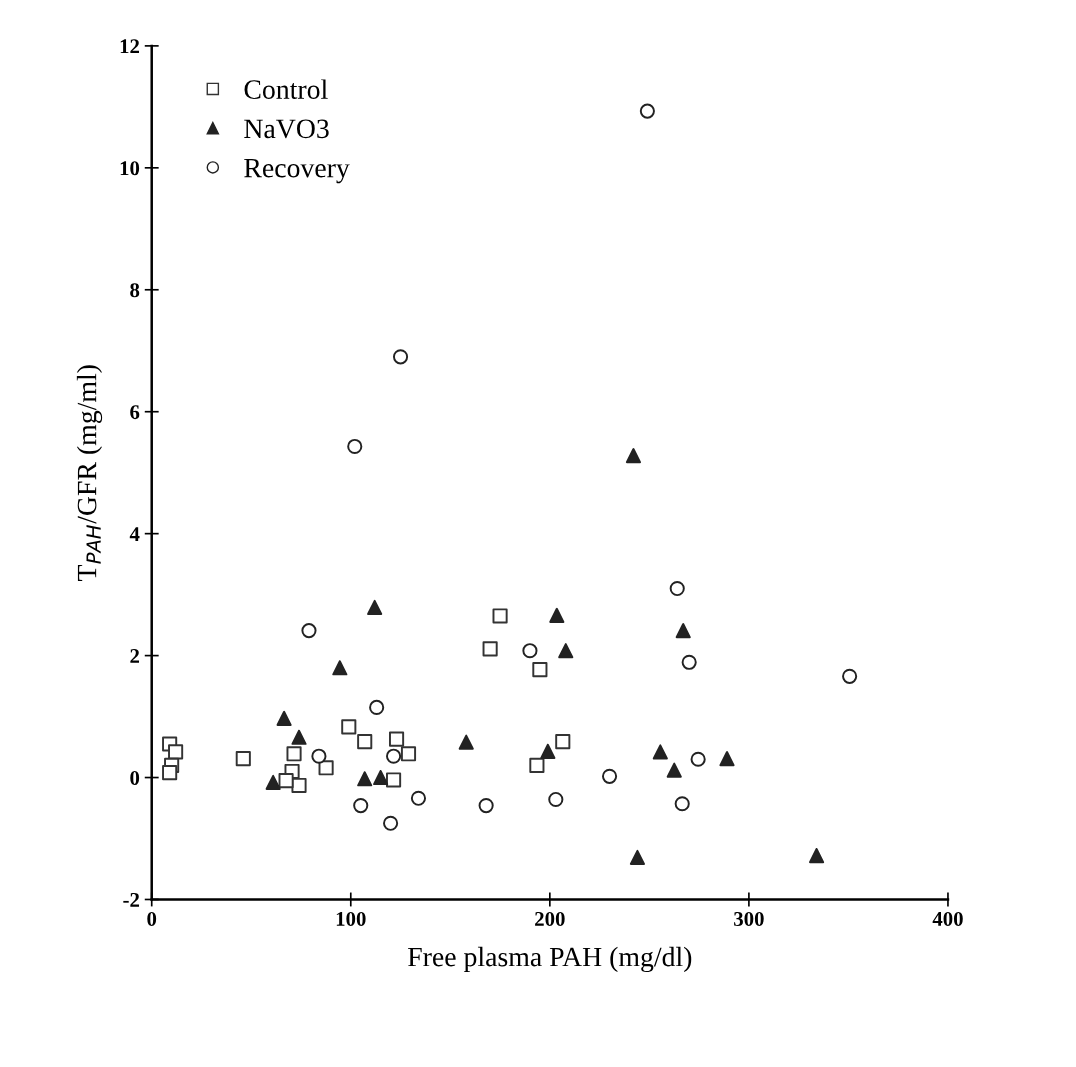 Image resolution: width=1076 pixels, height=1067 pixels. I want to click on x-tick-label: 200, so click(550, 918).